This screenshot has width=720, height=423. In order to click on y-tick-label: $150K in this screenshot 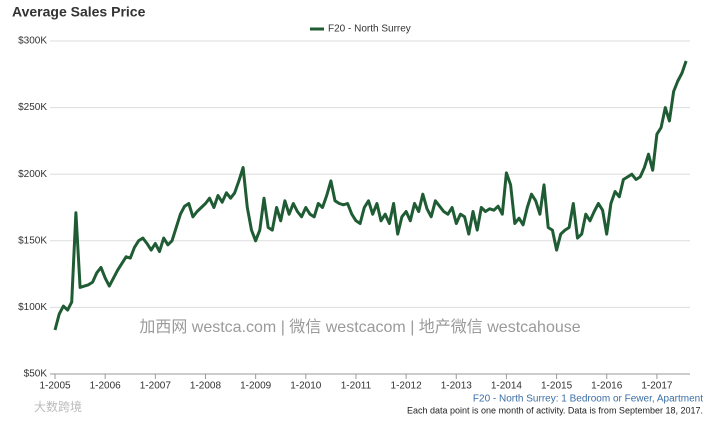, I will do `click(32, 240)`.